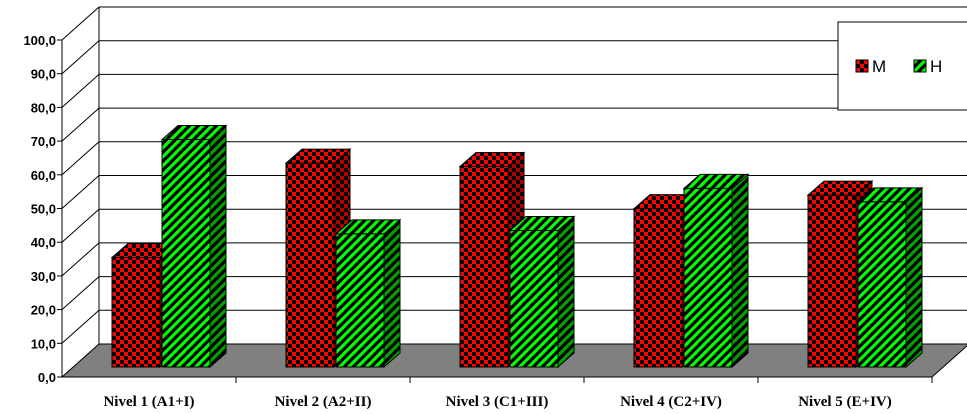  I want to click on y-tick-label: 80,0, so click(43, 107).